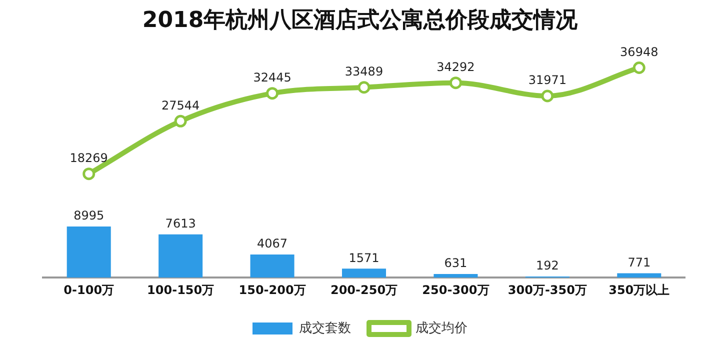 This screenshot has width=720, height=350. I want to click on data-label: 31971, so click(547, 80).